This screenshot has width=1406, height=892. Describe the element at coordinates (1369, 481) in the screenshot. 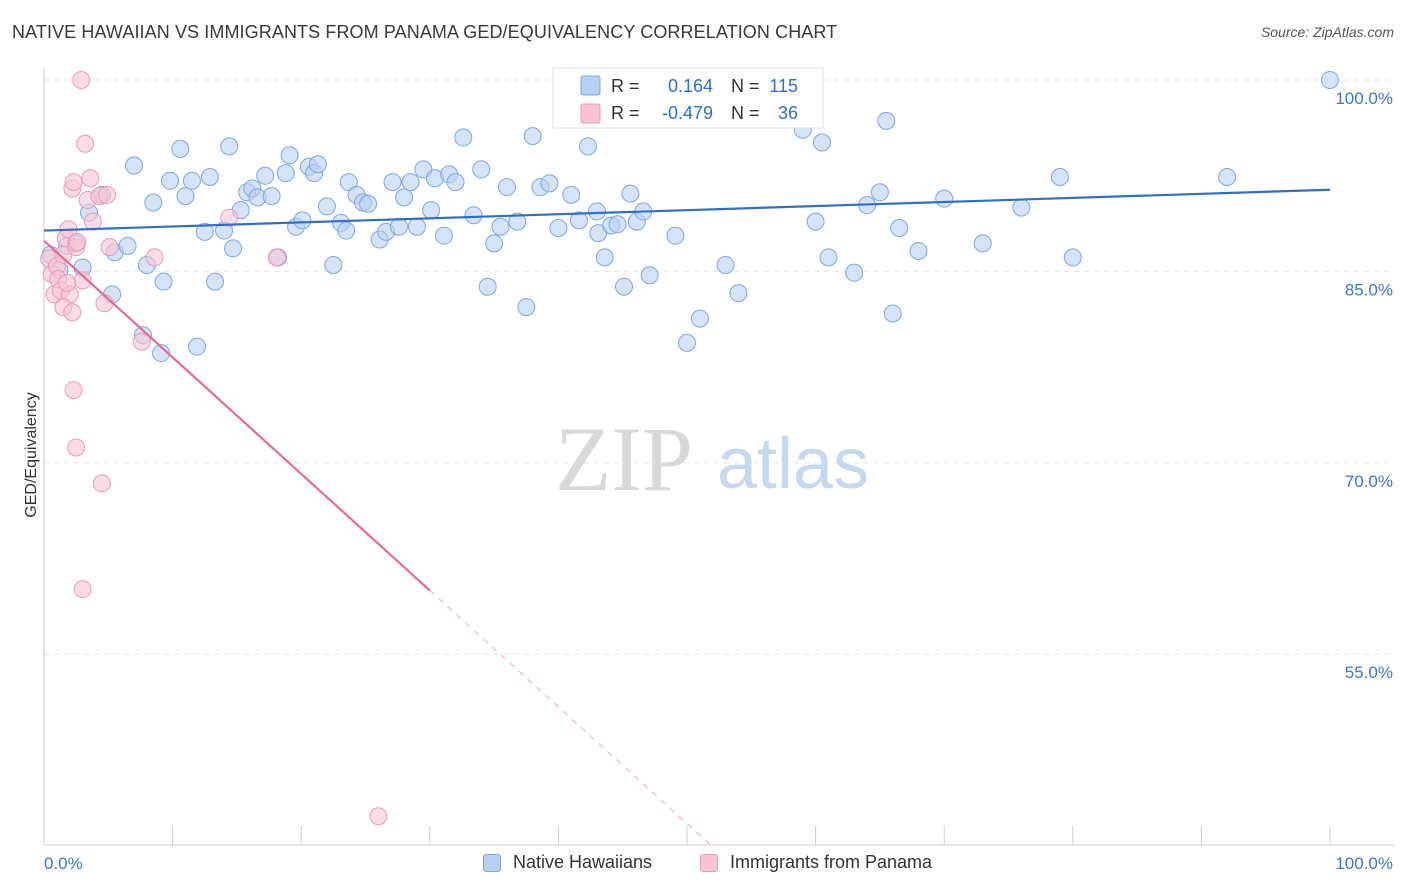

I see `y-tick-label-1: 70.0%` at that location.